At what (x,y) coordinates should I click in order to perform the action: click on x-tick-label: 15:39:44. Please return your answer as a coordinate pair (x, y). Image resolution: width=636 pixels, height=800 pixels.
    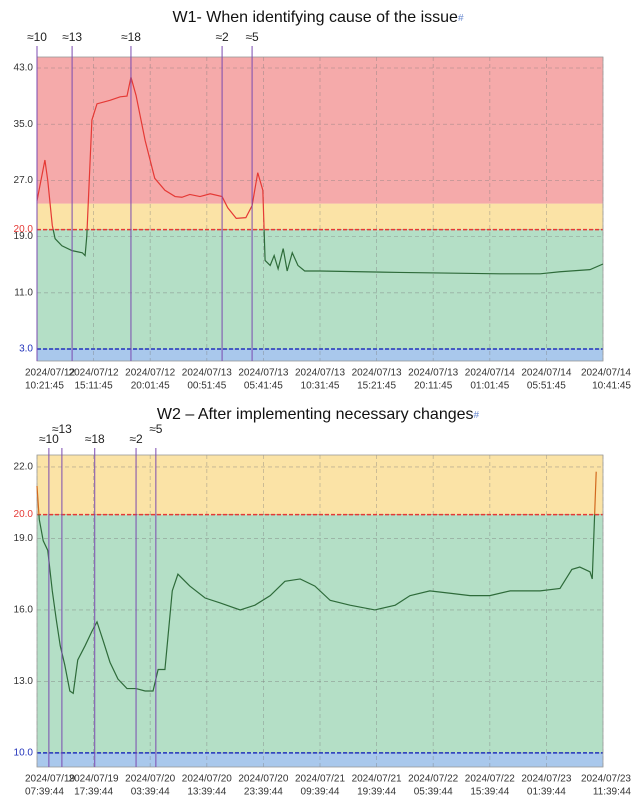
    Looking at the image, I should click on (489, 792).